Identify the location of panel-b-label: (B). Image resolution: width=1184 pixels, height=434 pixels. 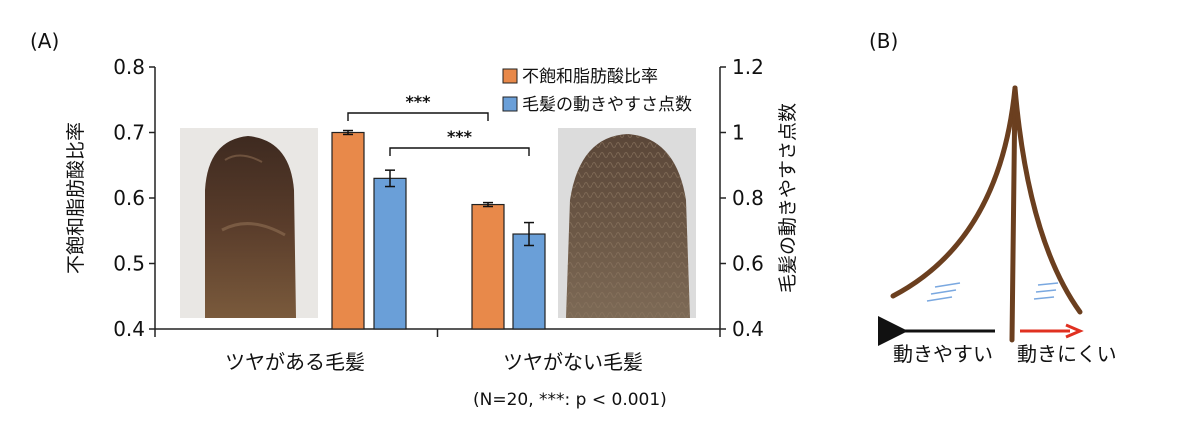
(883, 41).